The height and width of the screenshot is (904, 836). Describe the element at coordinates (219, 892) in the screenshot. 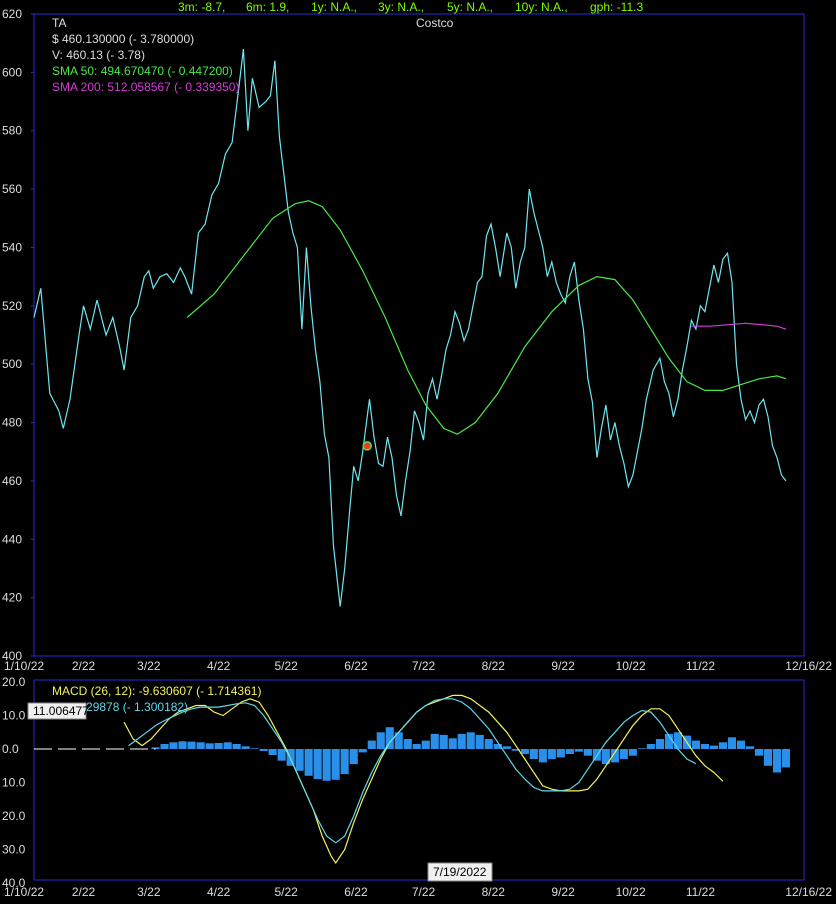

I see `x-tick-label: 4/22` at that location.